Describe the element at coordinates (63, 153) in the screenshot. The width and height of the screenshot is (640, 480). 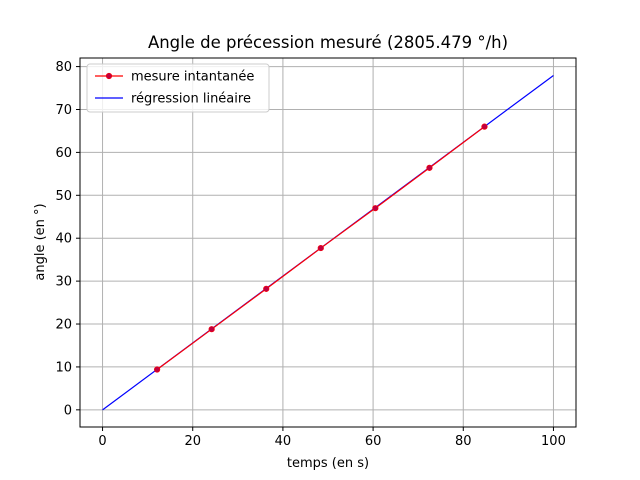
I see `y-tick-label: 60` at that location.